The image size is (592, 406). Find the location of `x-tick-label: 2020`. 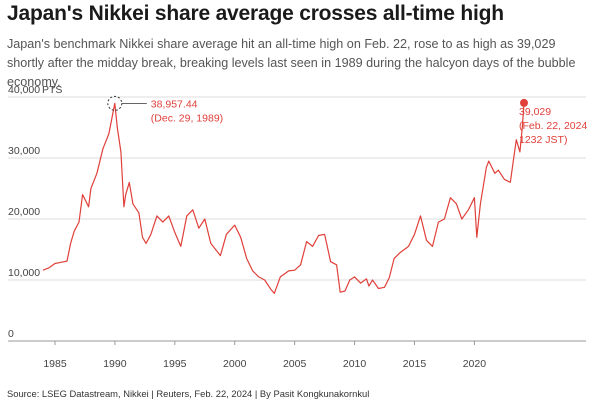

x-tick-label: 2020 is located at coordinates (475, 364).